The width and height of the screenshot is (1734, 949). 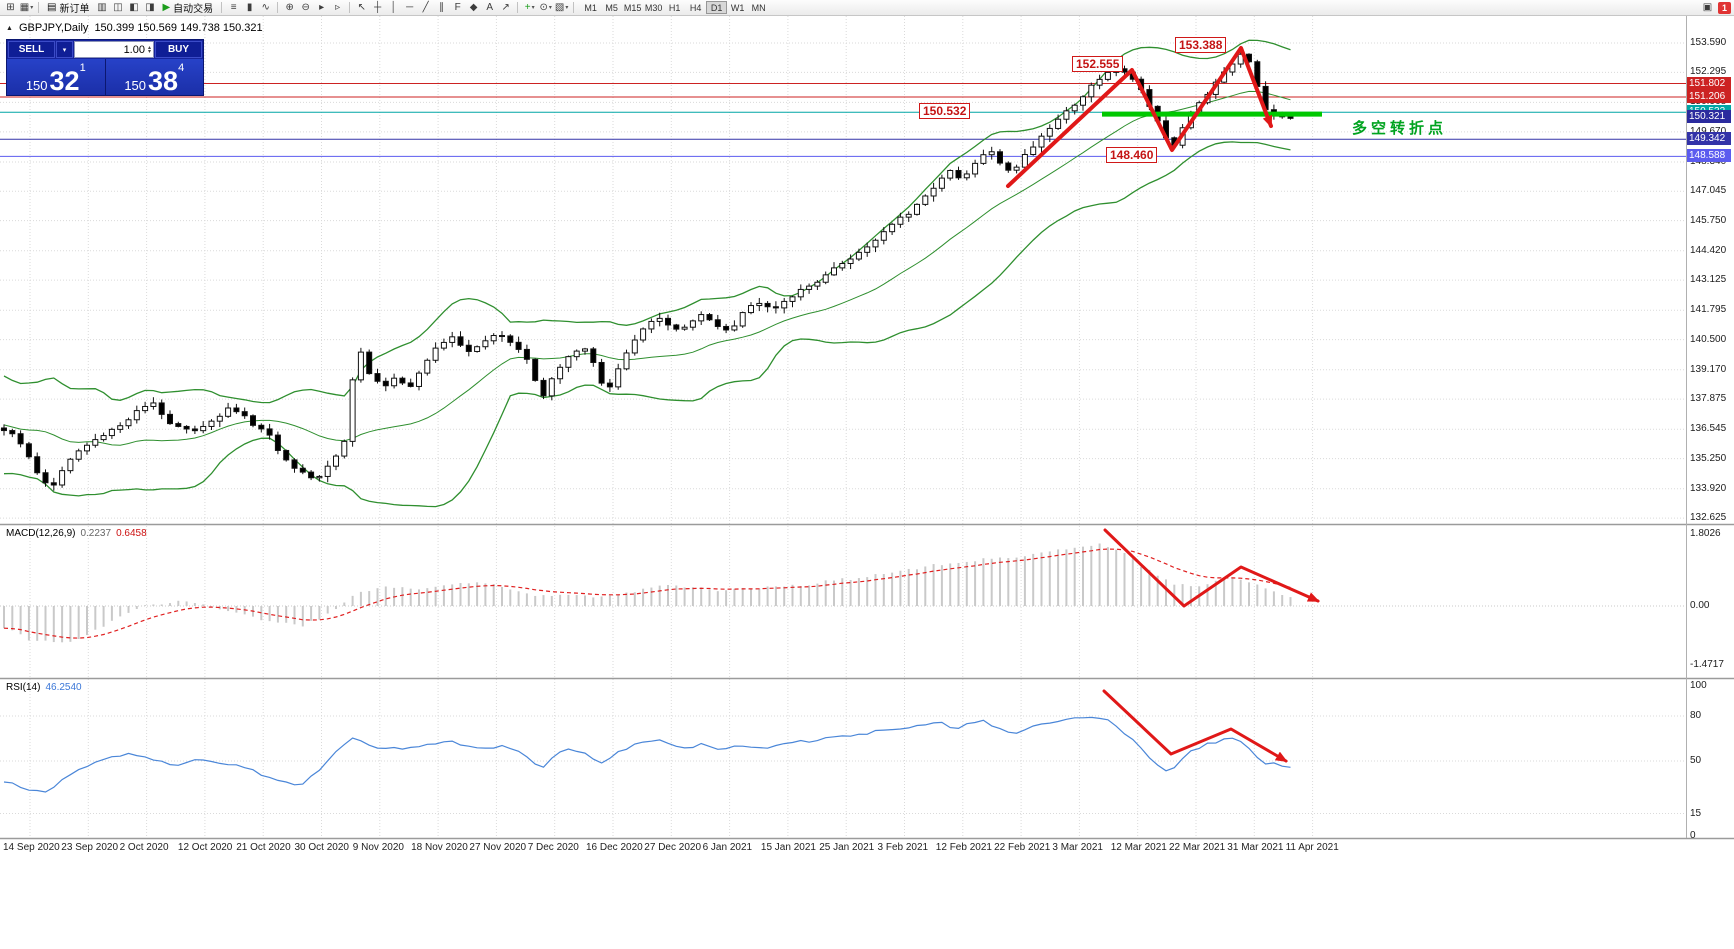 I want to click on price-axis-tick: 139.170, so click(x=1708, y=369).